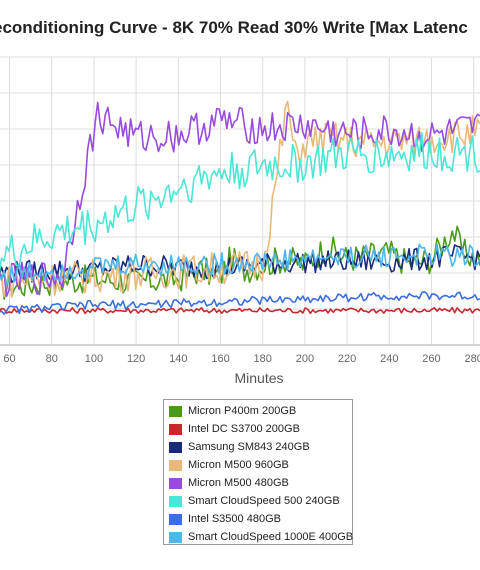  What do you see at coordinates (94, 359) in the screenshot?
I see `x-tick-label: 100` at bounding box center [94, 359].